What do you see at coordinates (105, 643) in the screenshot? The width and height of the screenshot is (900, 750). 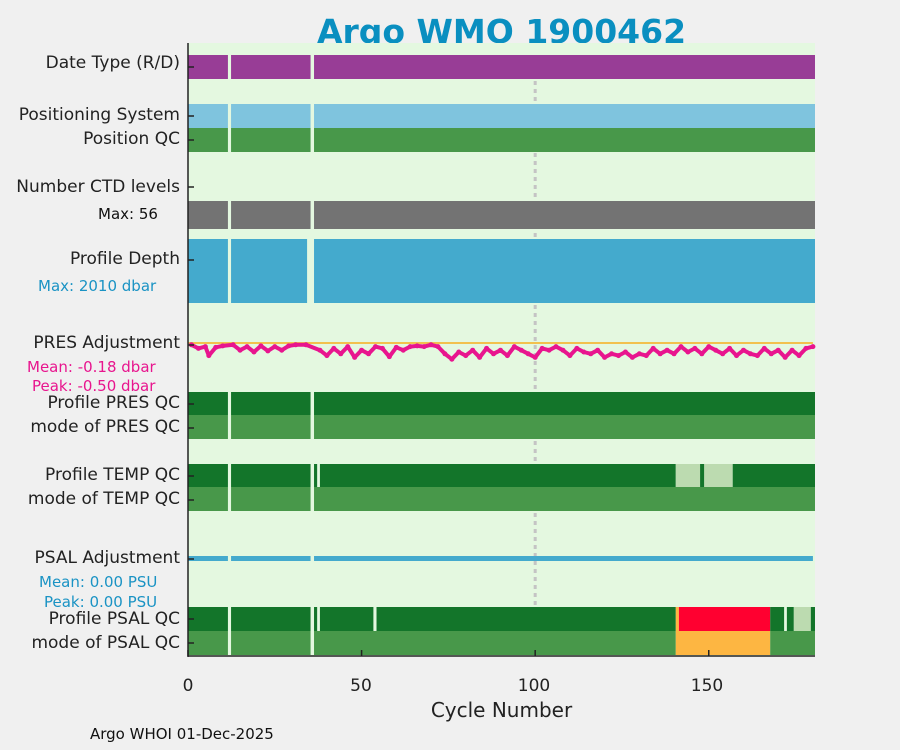 I see `label-mode-psal-qc: mode of PSAL QC` at bounding box center [105, 643].